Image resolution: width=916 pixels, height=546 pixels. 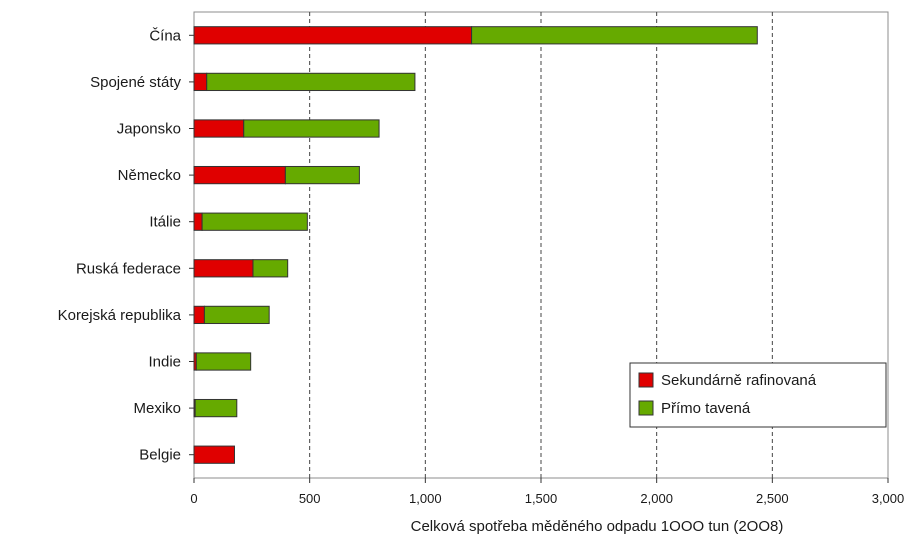 What do you see at coordinates (614, 35) in the screenshot?
I see `bar-cina-primo` at bounding box center [614, 35].